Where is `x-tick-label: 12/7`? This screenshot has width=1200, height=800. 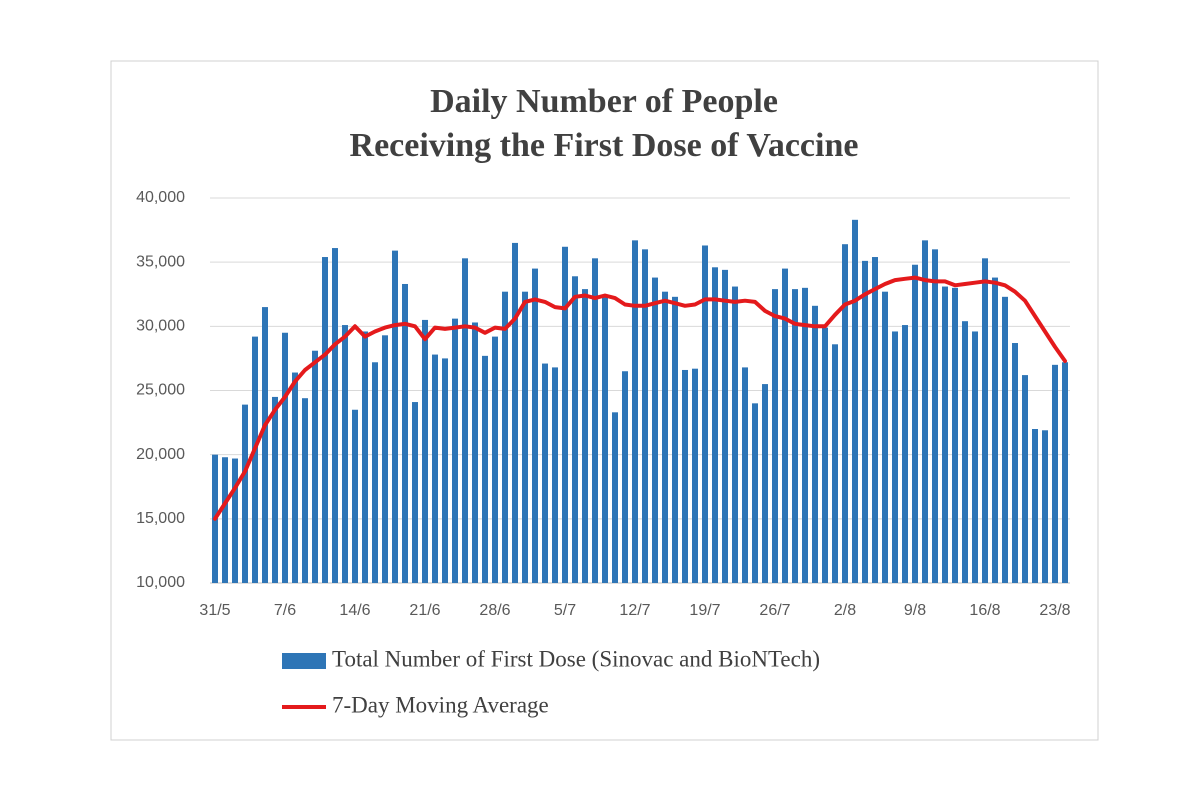 x-tick-label: 12/7 is located at coordinates (634, 610).